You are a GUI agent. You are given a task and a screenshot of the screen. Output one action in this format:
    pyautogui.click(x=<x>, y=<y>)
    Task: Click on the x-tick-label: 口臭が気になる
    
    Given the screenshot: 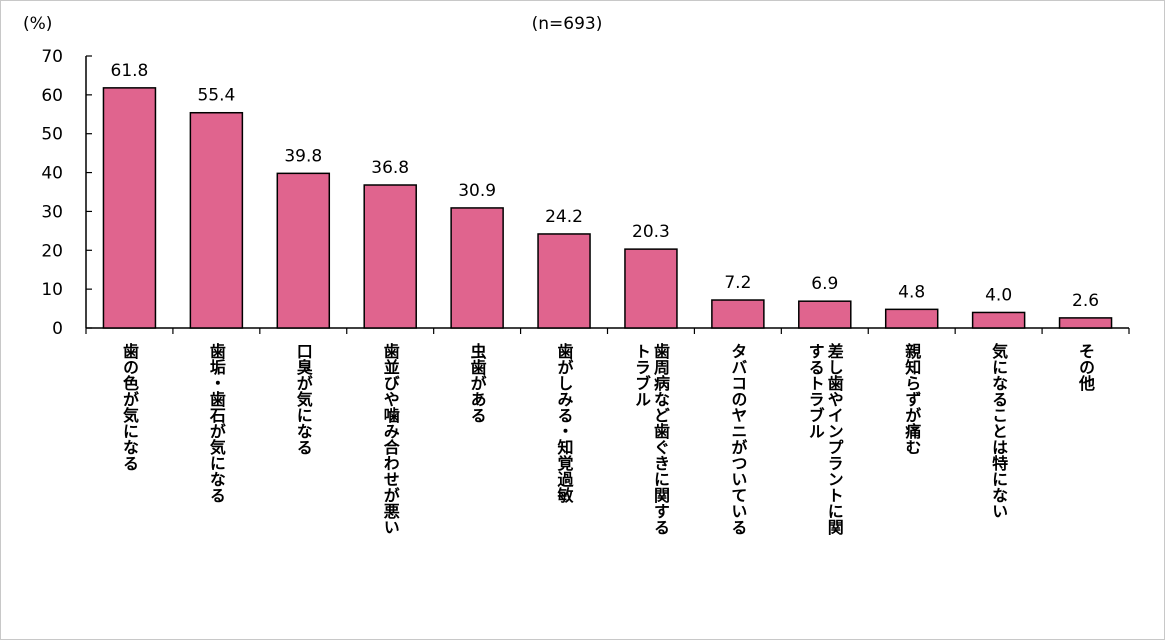 What is the action you would take?
    pyautogui.click(x=303, y=399)
    